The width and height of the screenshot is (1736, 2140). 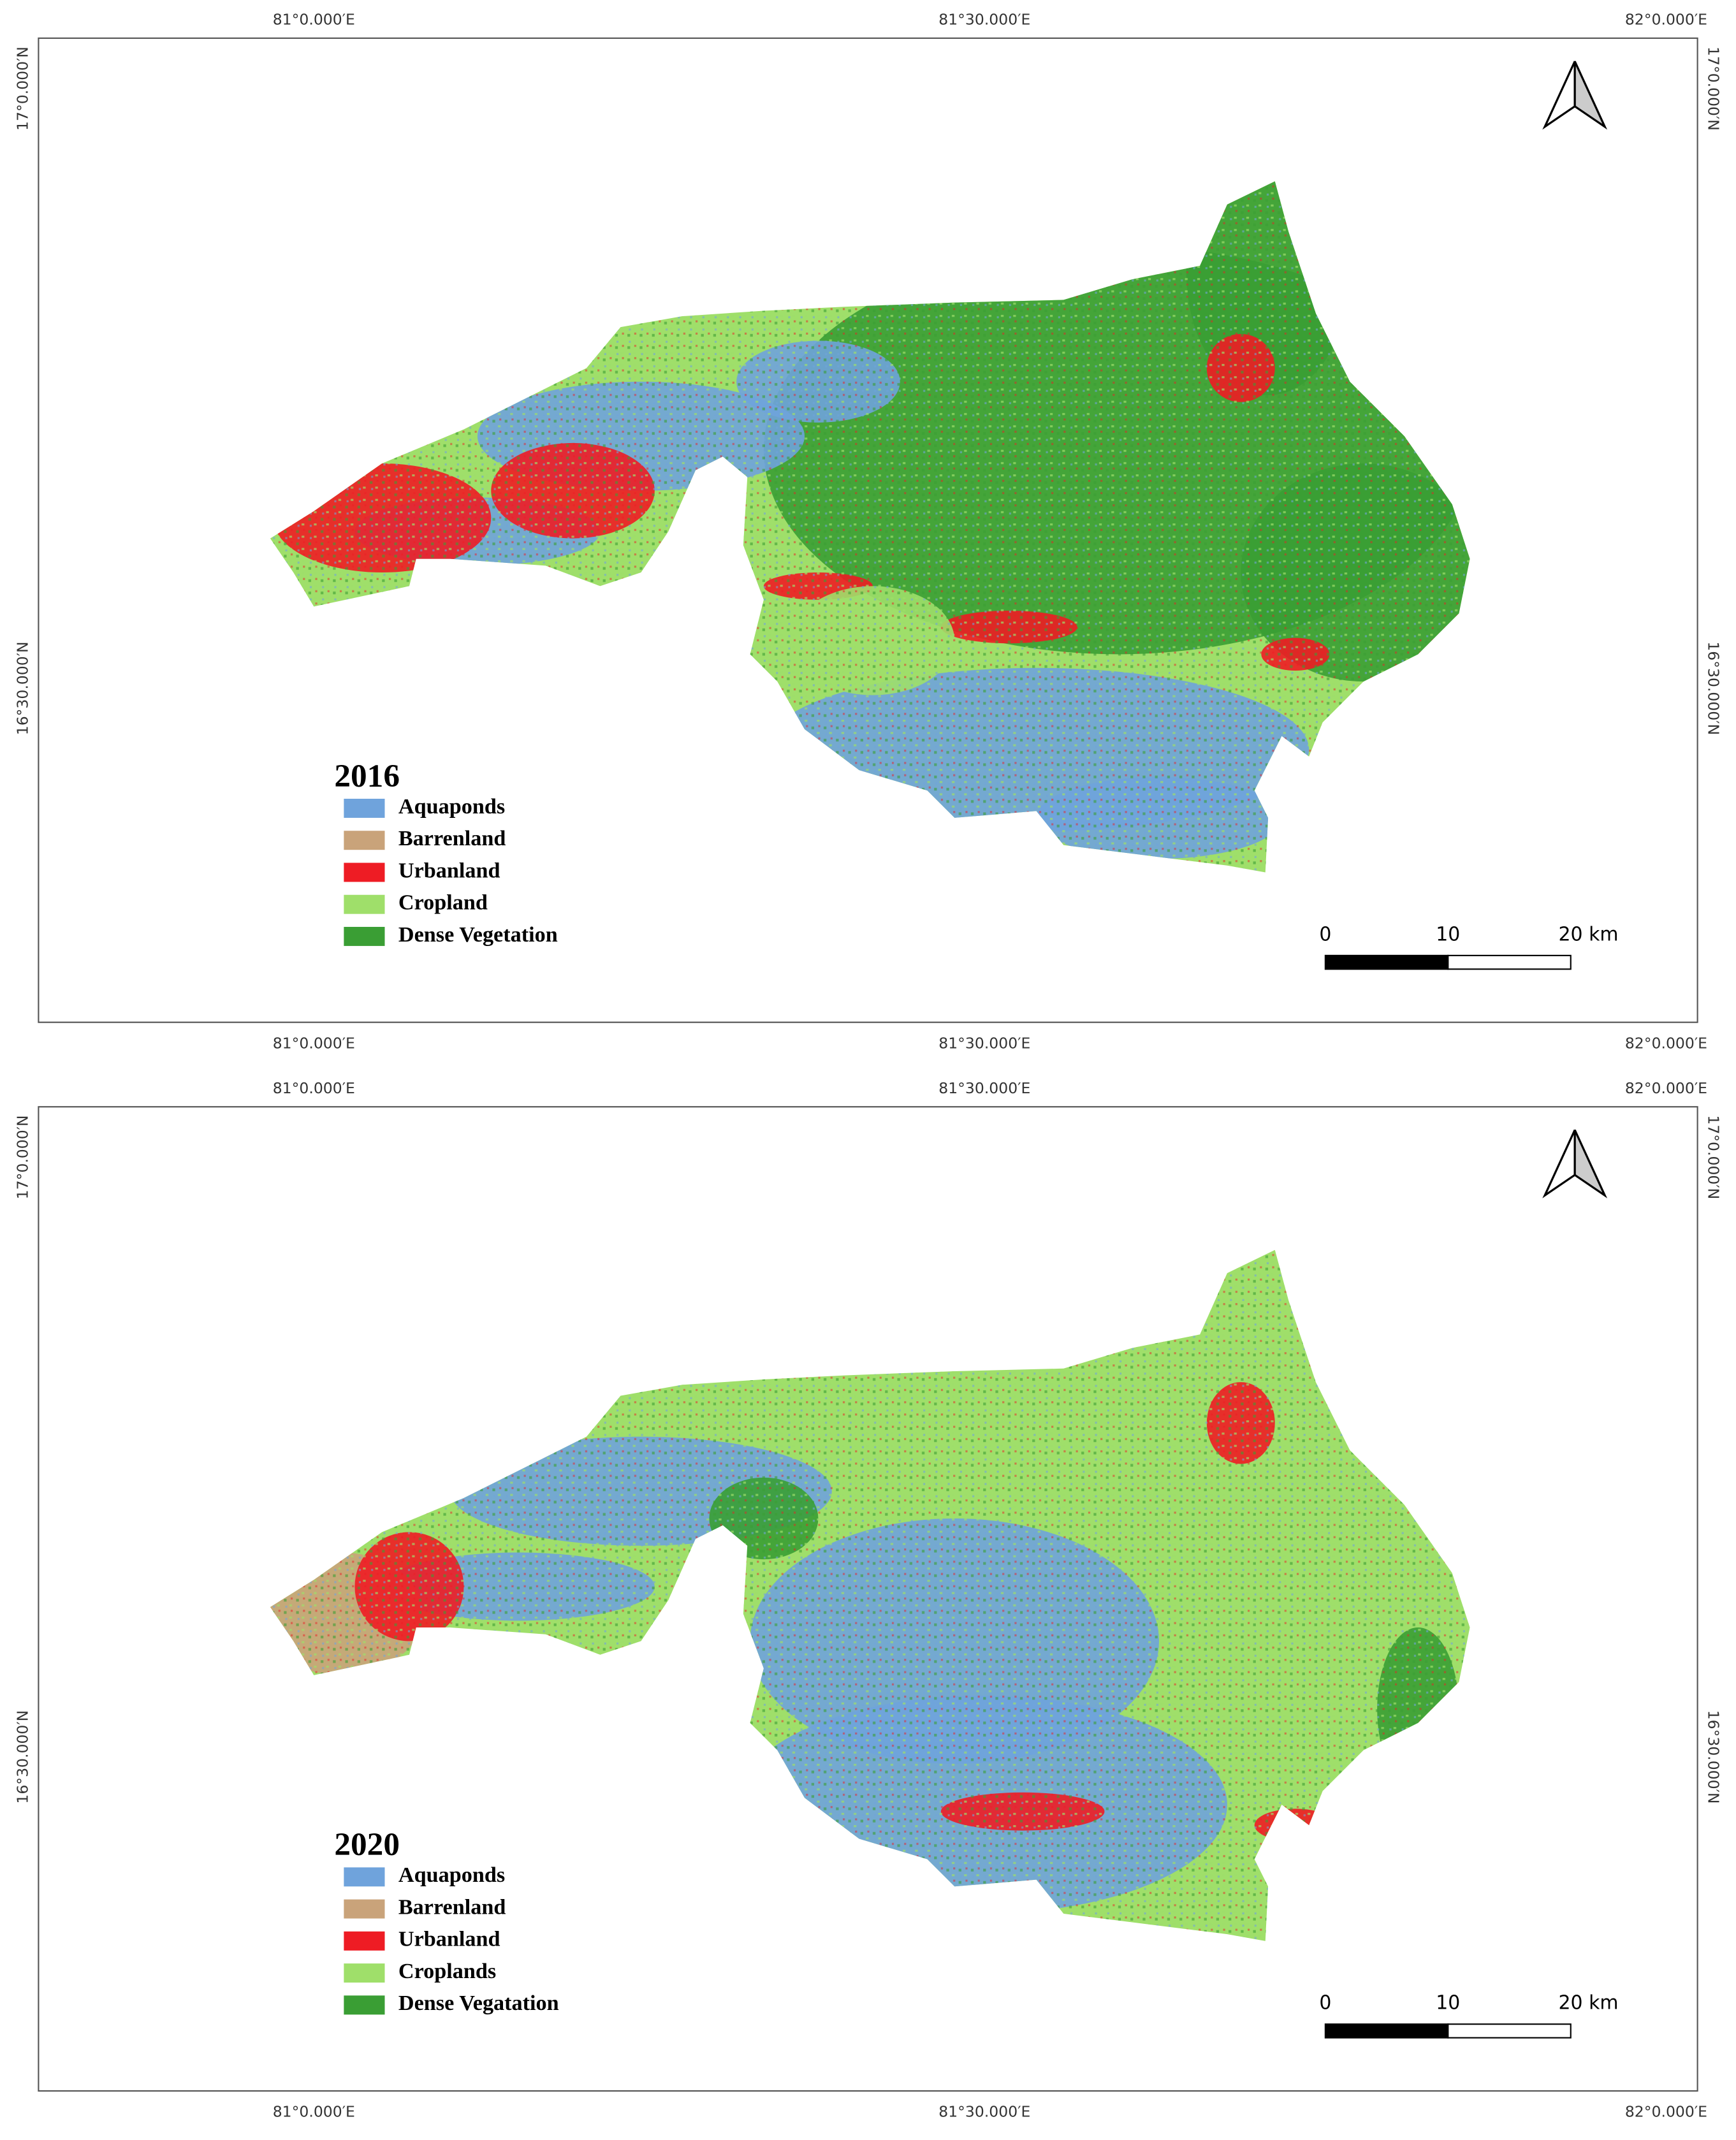 What do you see at coordinates (367, 776) in the screenshot?
I see `legend-title: 2016` at bounding box center [367, 776].